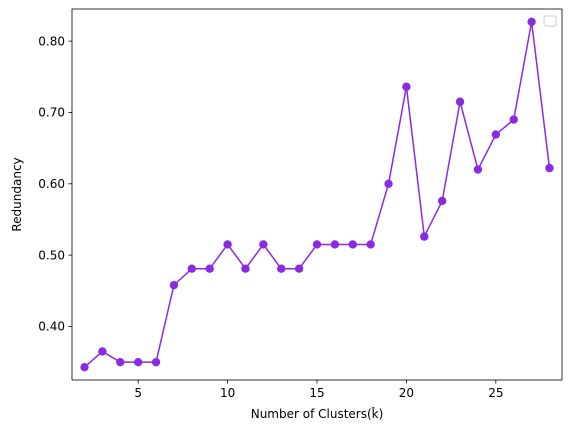 This screenshot has width=576, height=432. Describe the element at coordinates (51, 184) in the screenshot. I see `y-tick-label: 0.60` at that location.